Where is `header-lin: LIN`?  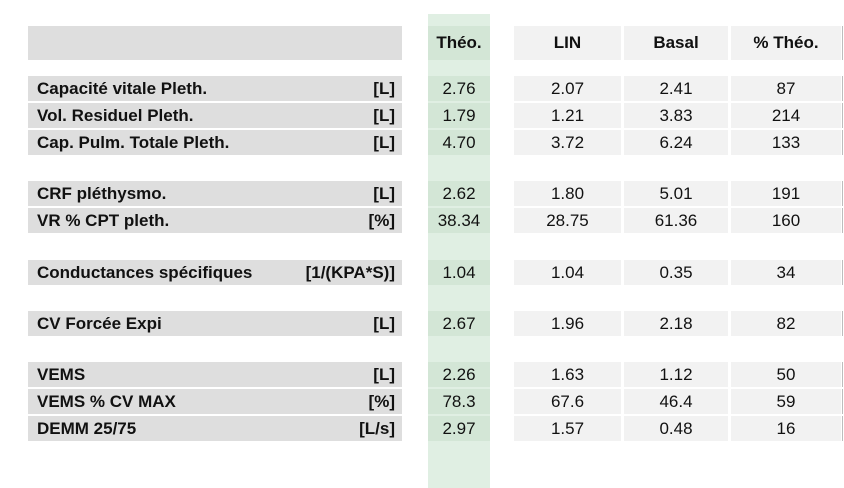
header-lin: LIN is located at coordinates (567, 43).